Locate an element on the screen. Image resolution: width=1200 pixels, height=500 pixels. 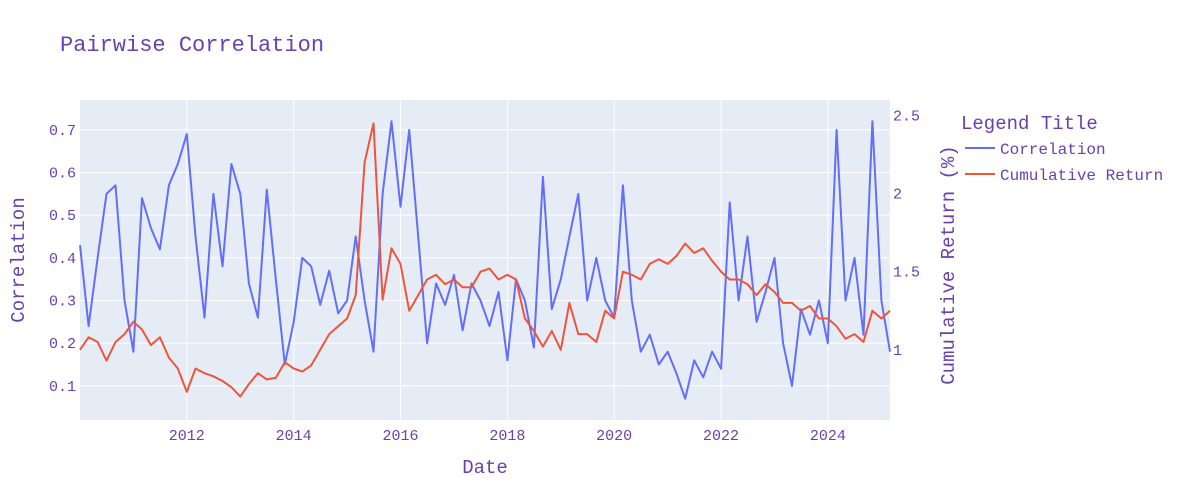
x-tick-label: 2024 is located at coordinates (828, 436).